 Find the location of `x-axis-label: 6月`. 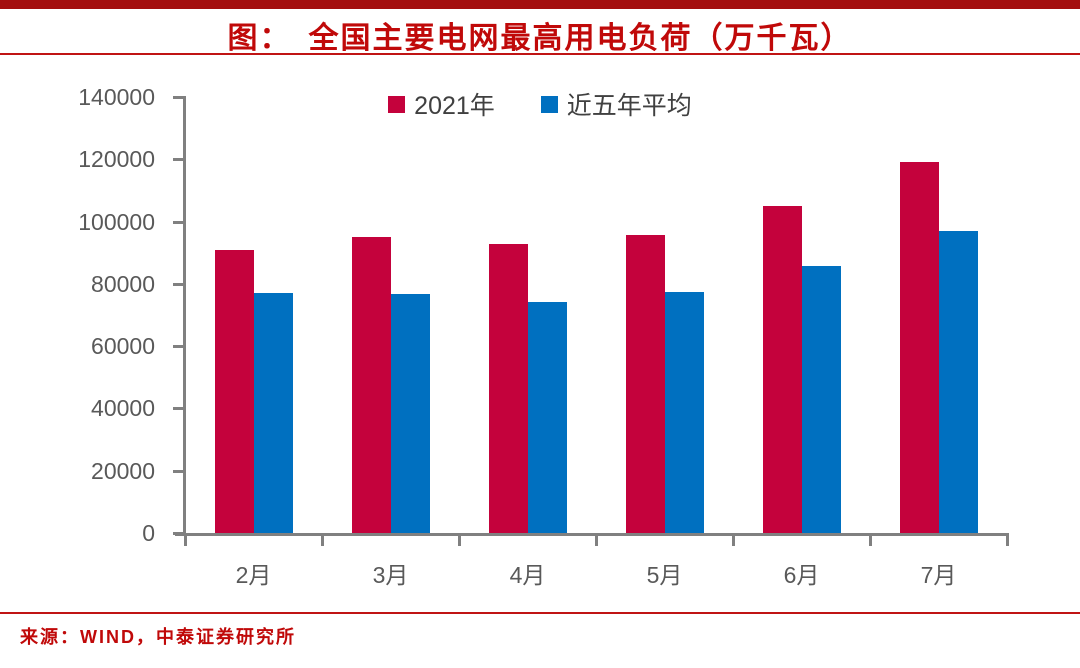

x-axis-label: 6月 is located at coordinates (801, 575).